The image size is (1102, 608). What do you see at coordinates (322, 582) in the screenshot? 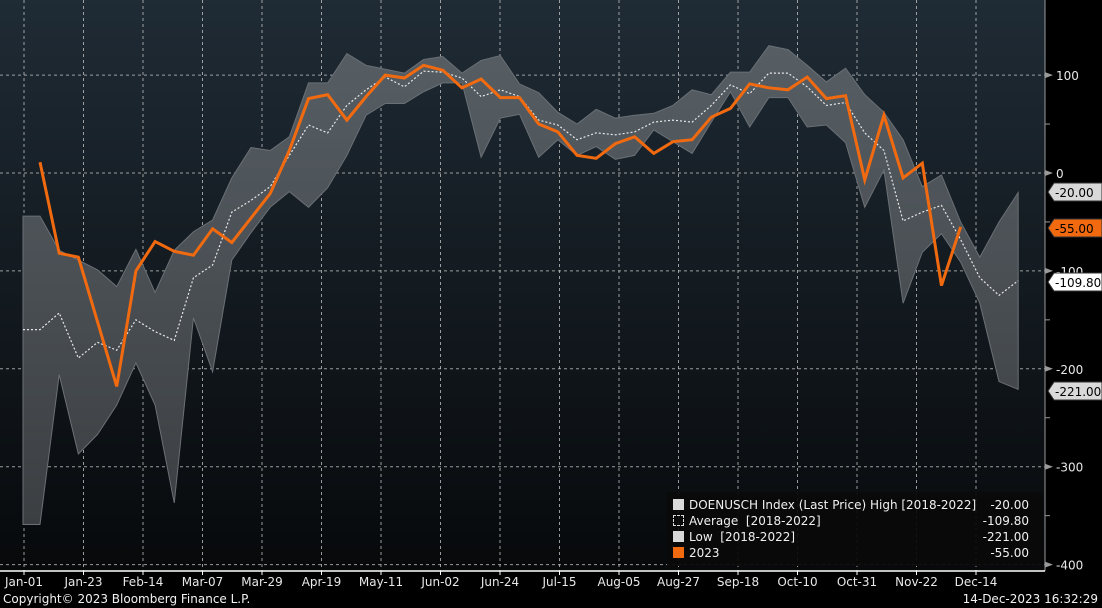
I see `x-tick-label: Apr-19` at bounding box center [322, 582].